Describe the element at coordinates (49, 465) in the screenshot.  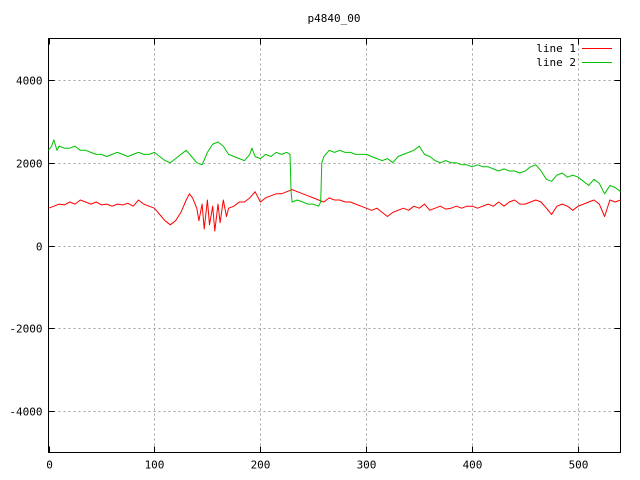
I see `x-tick-label: 0` at that location.